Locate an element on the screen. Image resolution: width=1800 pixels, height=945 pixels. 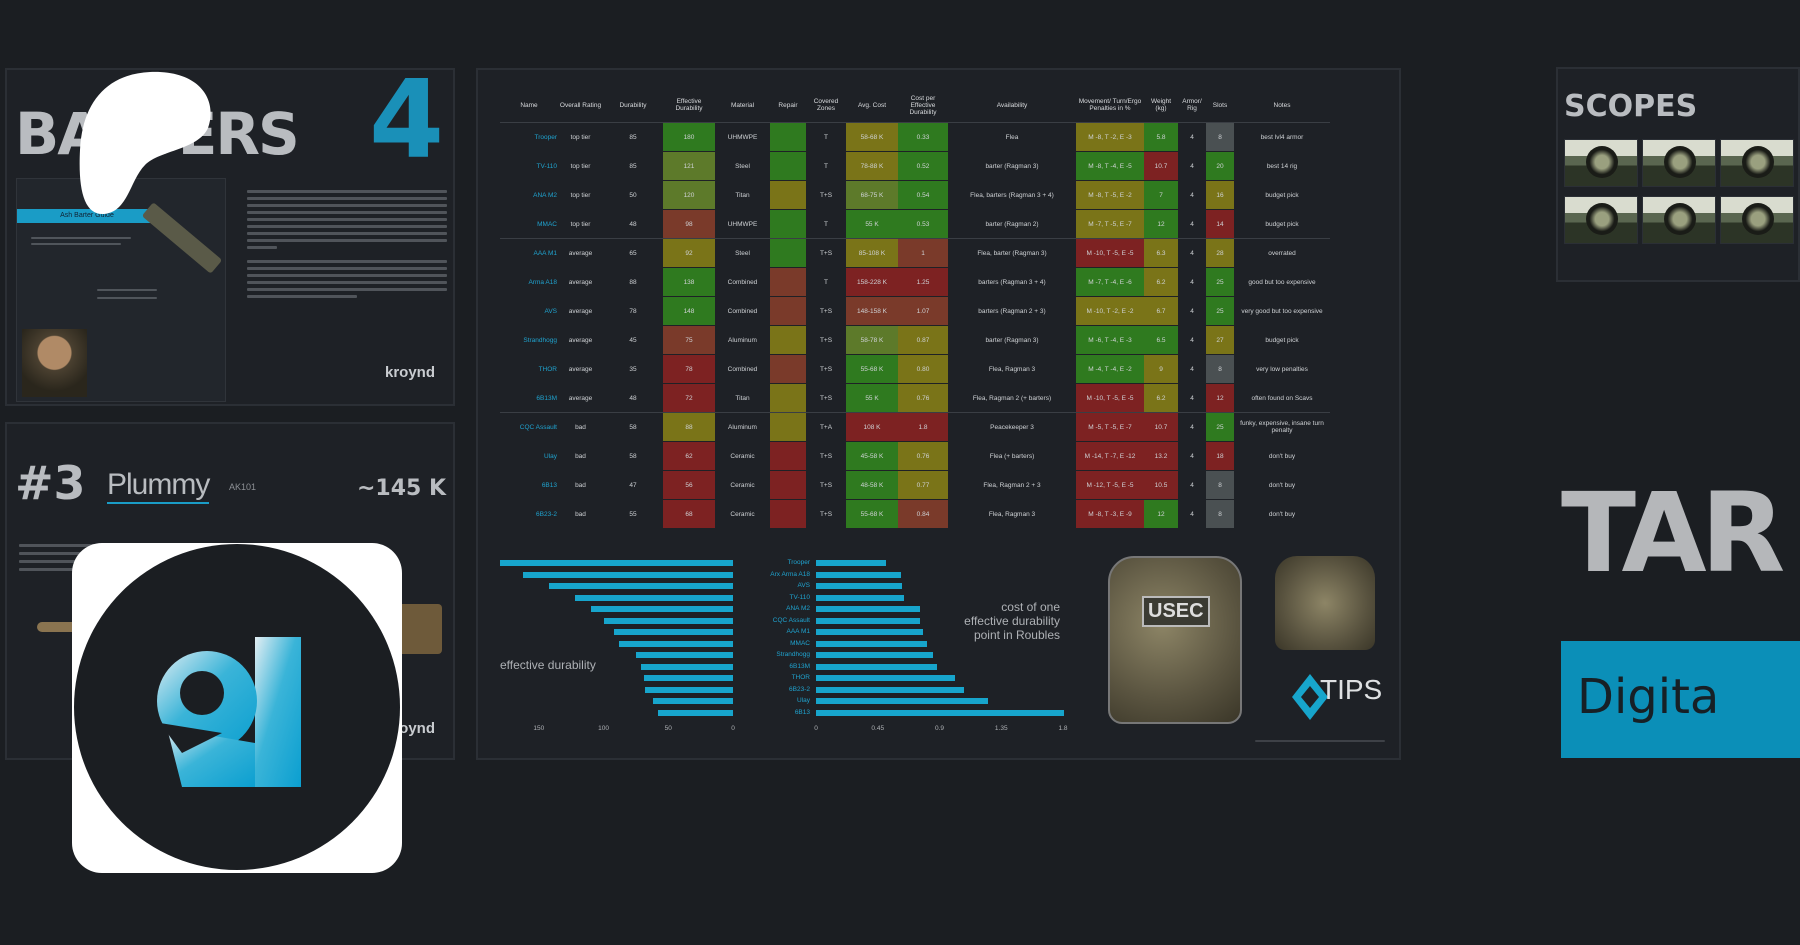
table-cell: Flea, Ragman 2 + 3 is located at coordinates (1012, 485).